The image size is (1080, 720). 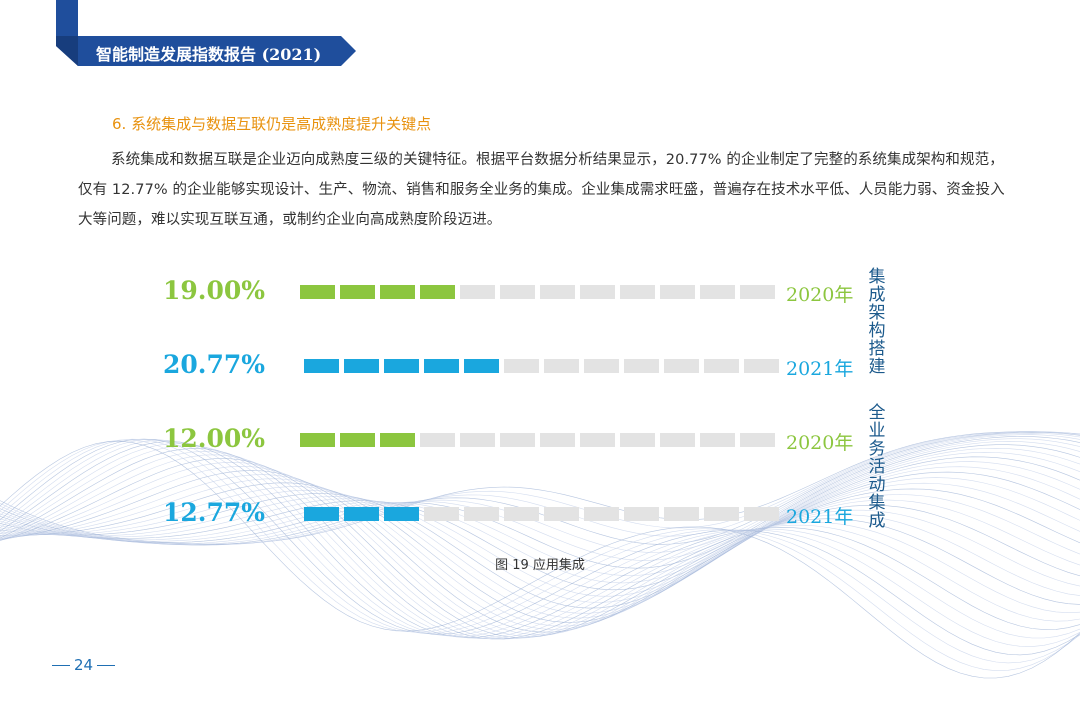 What do you see at coordinates (213, 290) in the screenshot?
I see `percent-label: 19.00%` at bounding box center [213, 290].